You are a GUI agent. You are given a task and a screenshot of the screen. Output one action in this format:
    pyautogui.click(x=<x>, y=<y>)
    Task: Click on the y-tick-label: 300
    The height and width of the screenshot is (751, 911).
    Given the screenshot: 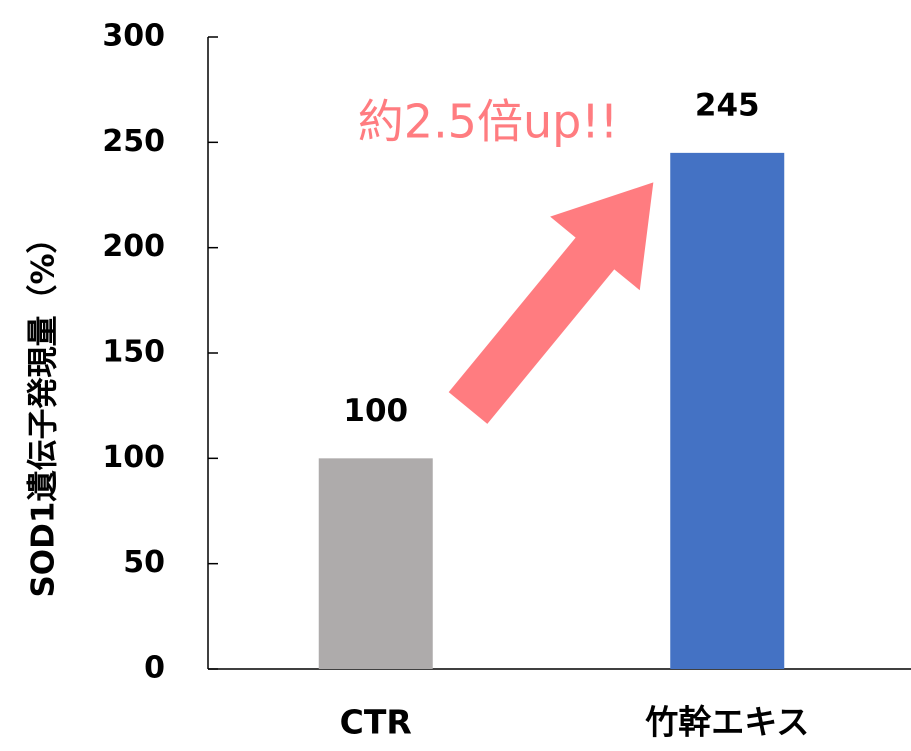 What is the action you would take?
    pyautogui.click(x=133, y=36)
    